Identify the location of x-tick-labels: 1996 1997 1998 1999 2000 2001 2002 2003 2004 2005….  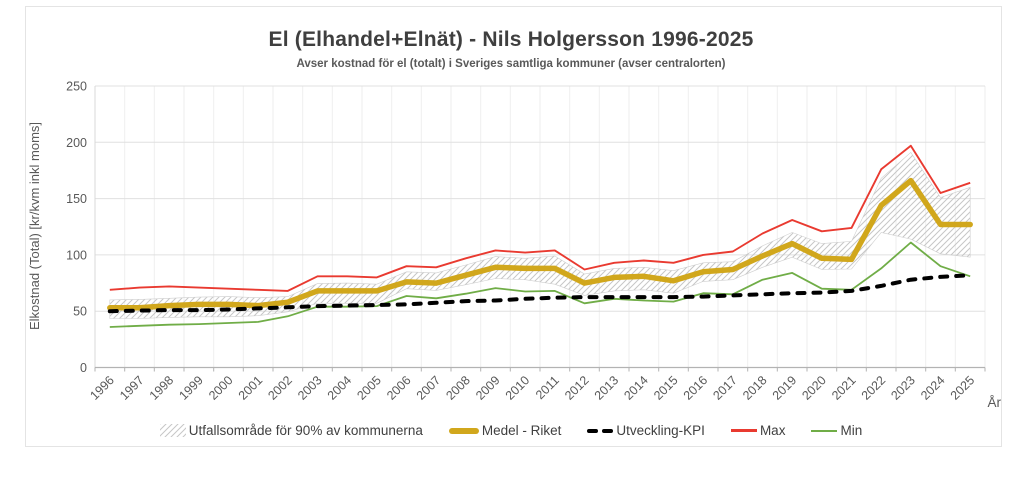
(532, 388).